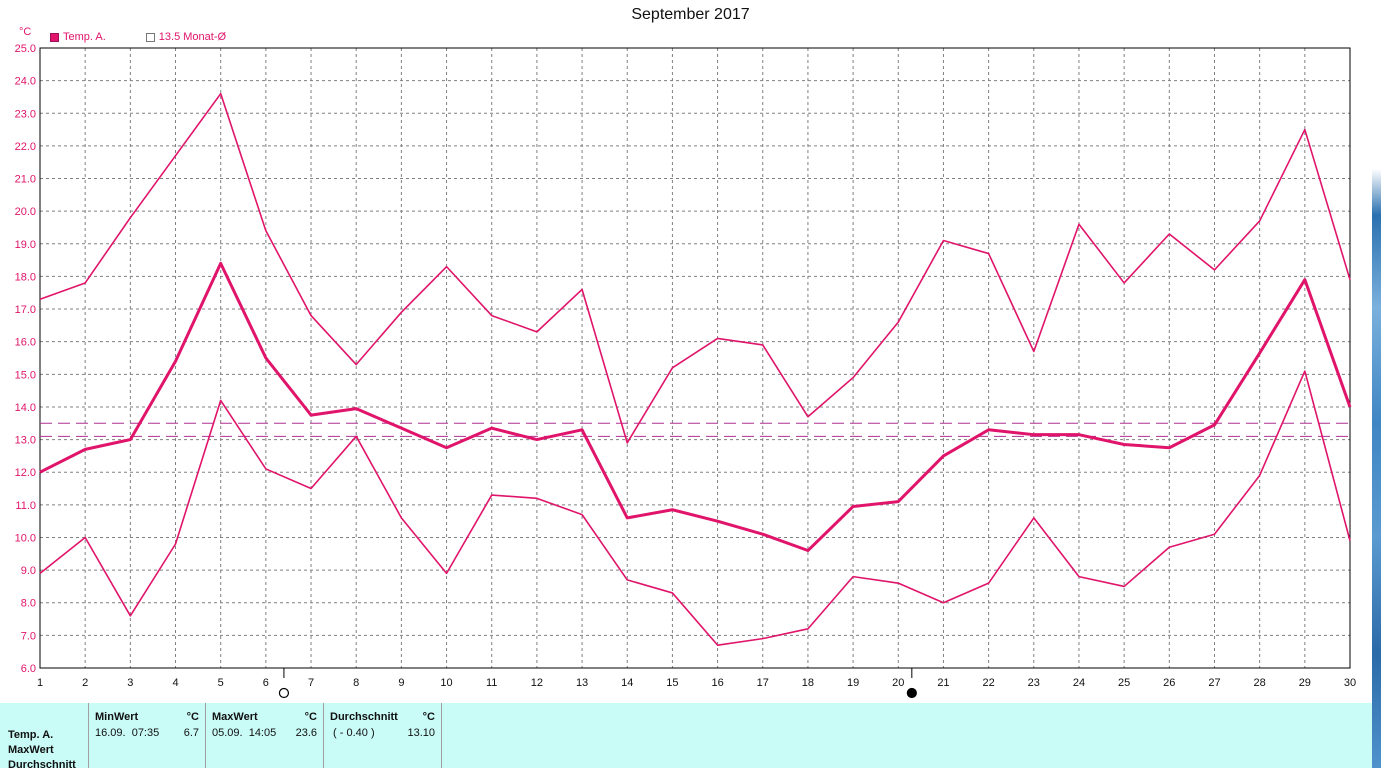 This screenshot has height=773, width=1381. I want to click on stats-row-label: Durchschnitt, so click(42, 765).